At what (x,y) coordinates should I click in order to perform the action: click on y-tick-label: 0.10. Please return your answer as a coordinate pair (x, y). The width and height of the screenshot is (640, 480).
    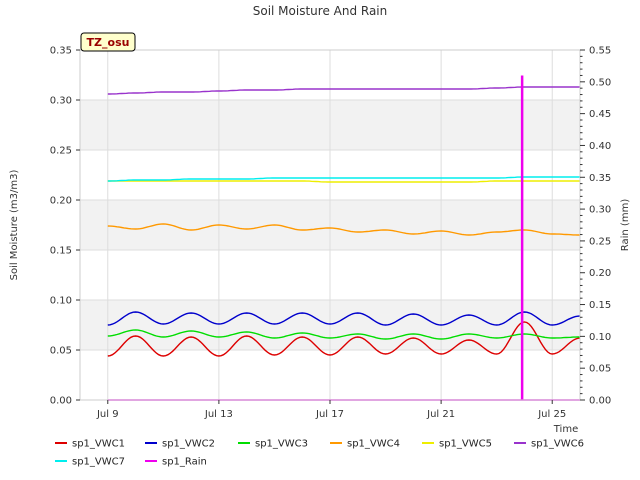
    Looking at the image, I should click on (61, 301).